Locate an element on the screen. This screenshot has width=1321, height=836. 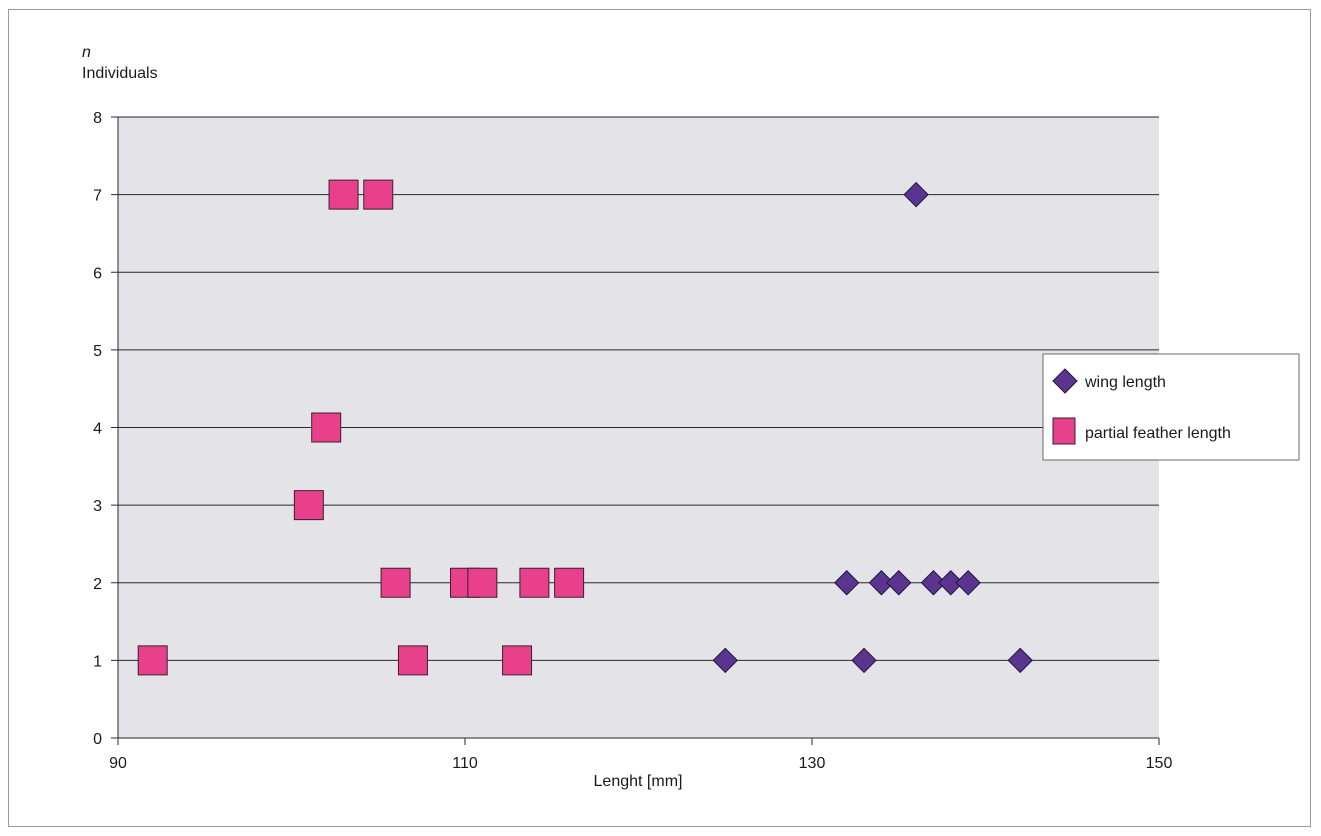
y-tick-label: 3 is located at coordinates (97, 506).